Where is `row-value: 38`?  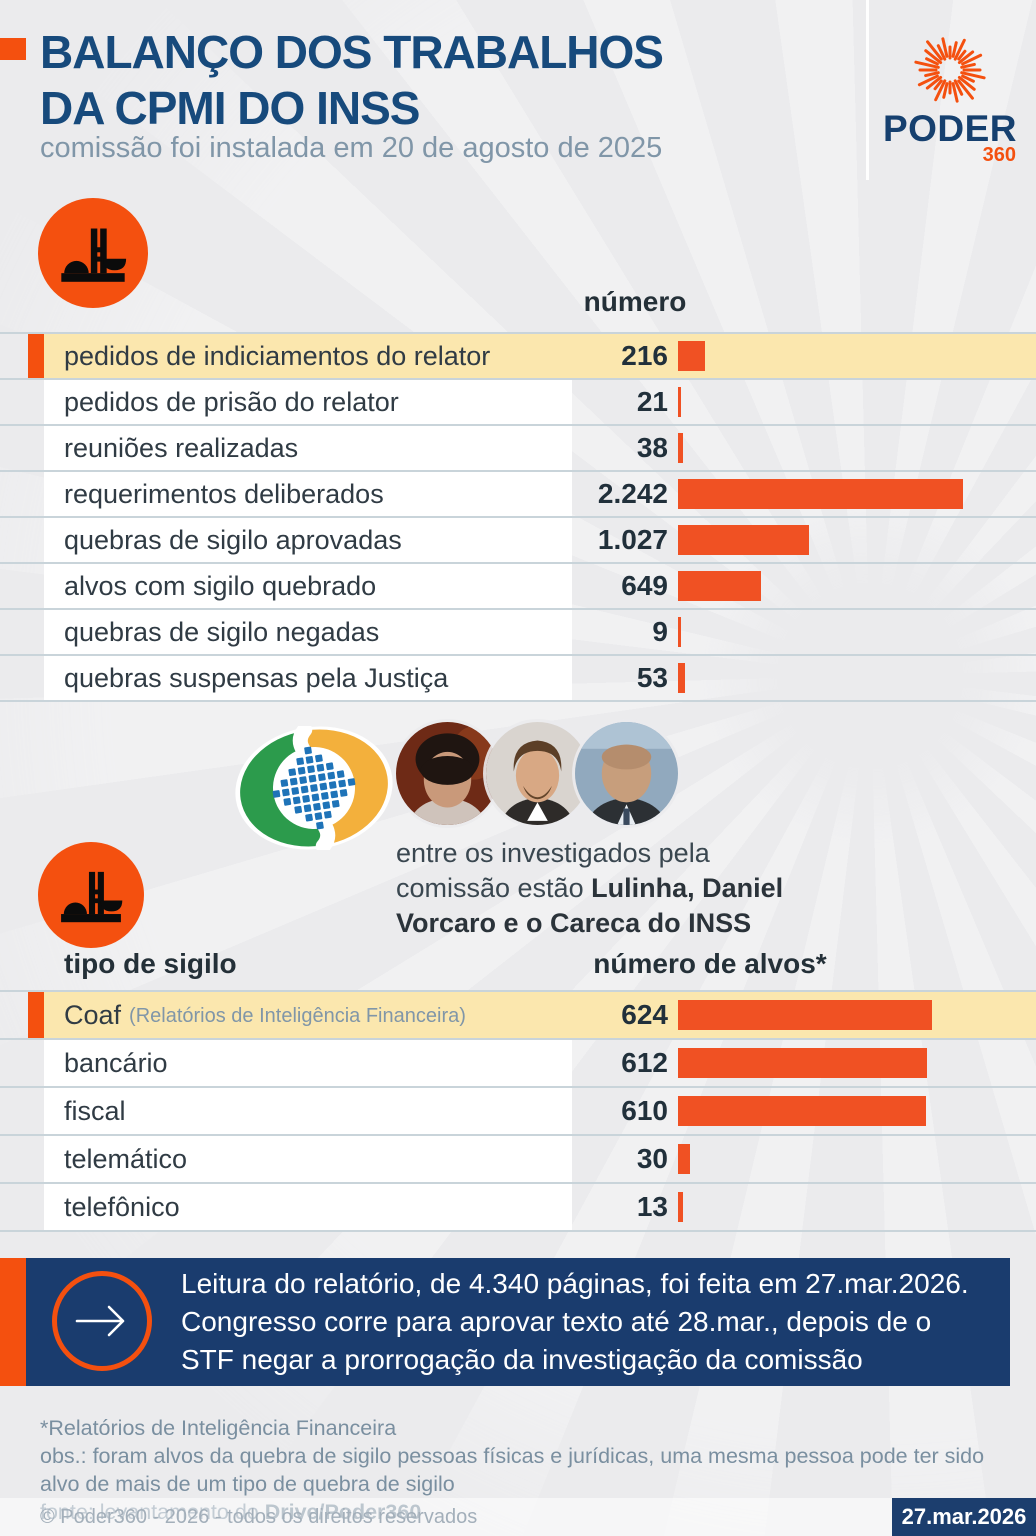
row-value: 38 is located at coordinates (652, 447).